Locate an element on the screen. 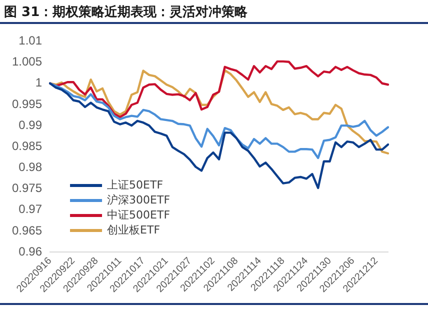  legend-label: 沪深300ETF is located at coordinates (138, 199).